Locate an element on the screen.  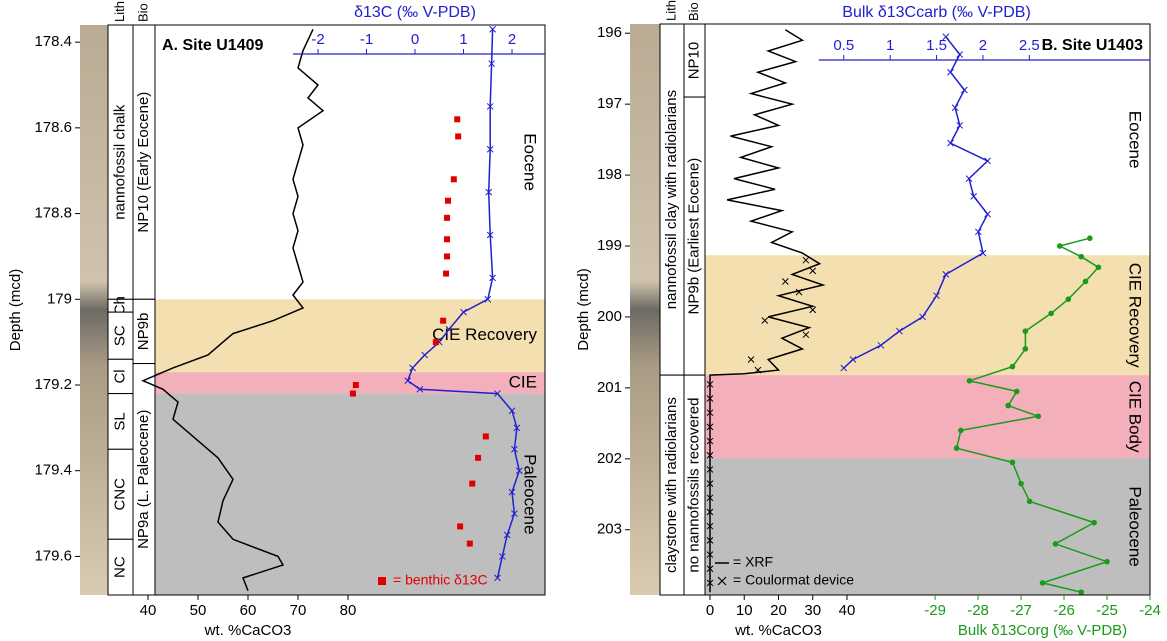
interval-label: Eocene is located at coordinates (1135, 140).